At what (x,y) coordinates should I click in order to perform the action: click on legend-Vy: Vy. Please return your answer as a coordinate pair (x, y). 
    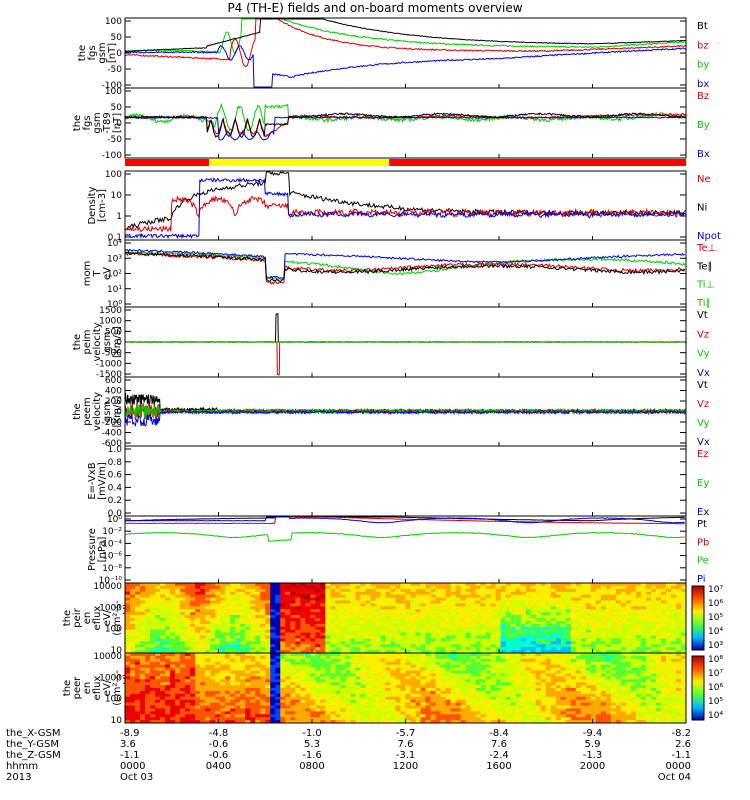
    Looking at the image, I should click on (703, 354).